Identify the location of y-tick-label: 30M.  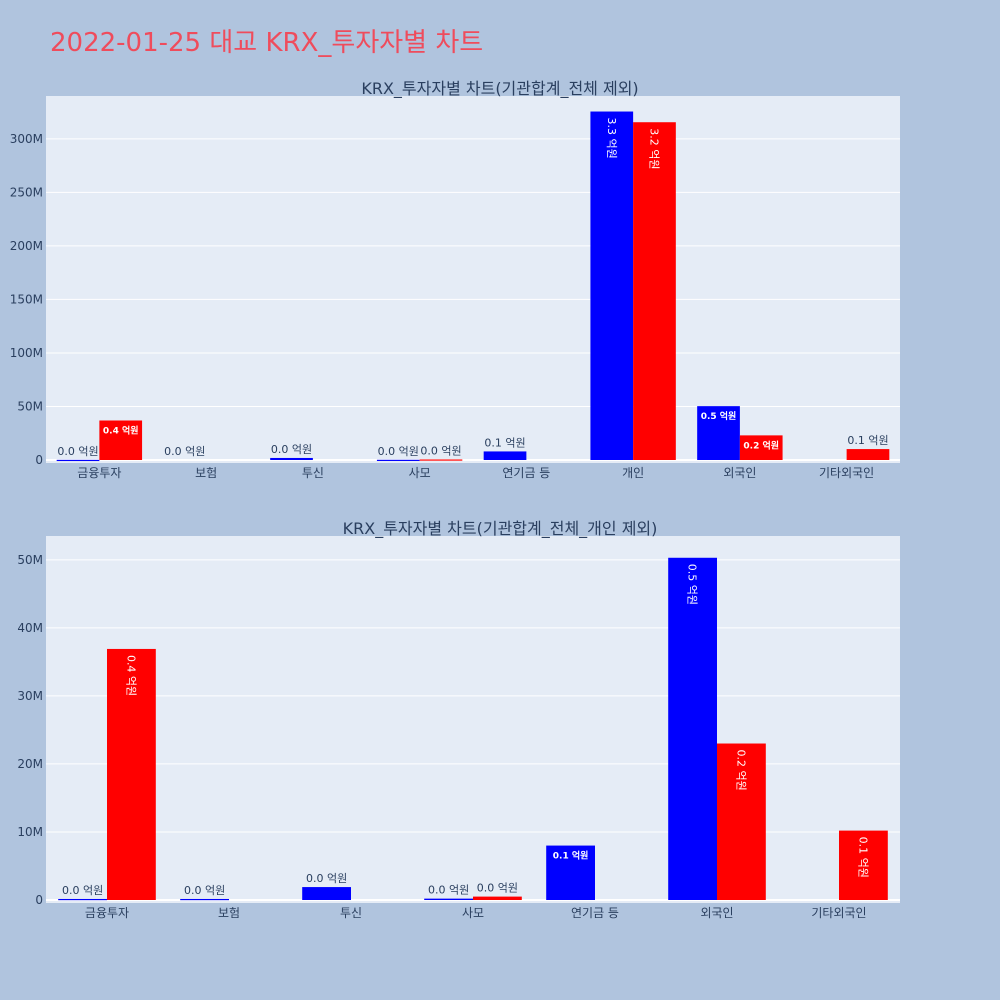
(30, 696).